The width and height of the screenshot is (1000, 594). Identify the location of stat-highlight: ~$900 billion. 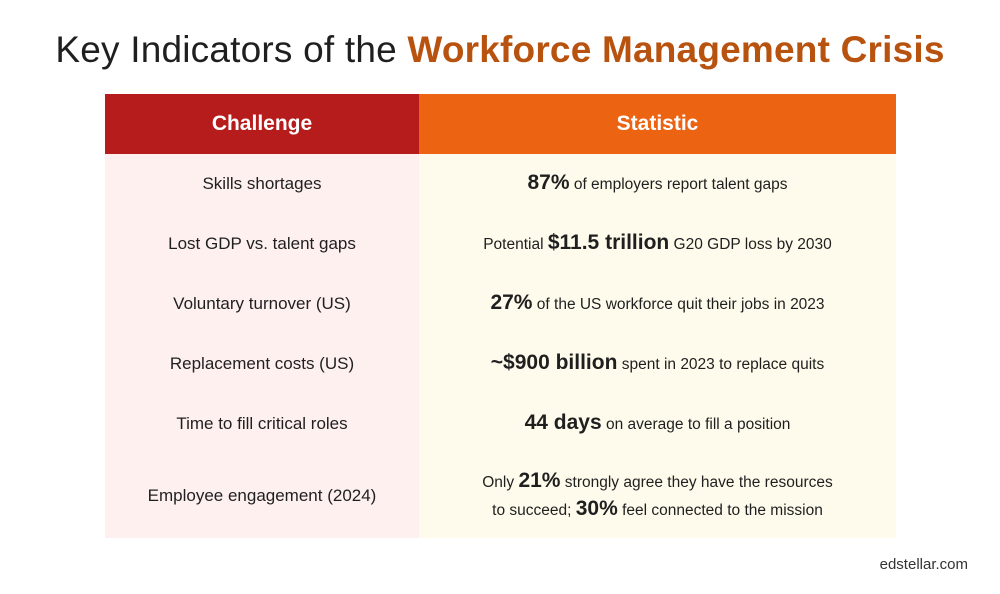
(554, 362).